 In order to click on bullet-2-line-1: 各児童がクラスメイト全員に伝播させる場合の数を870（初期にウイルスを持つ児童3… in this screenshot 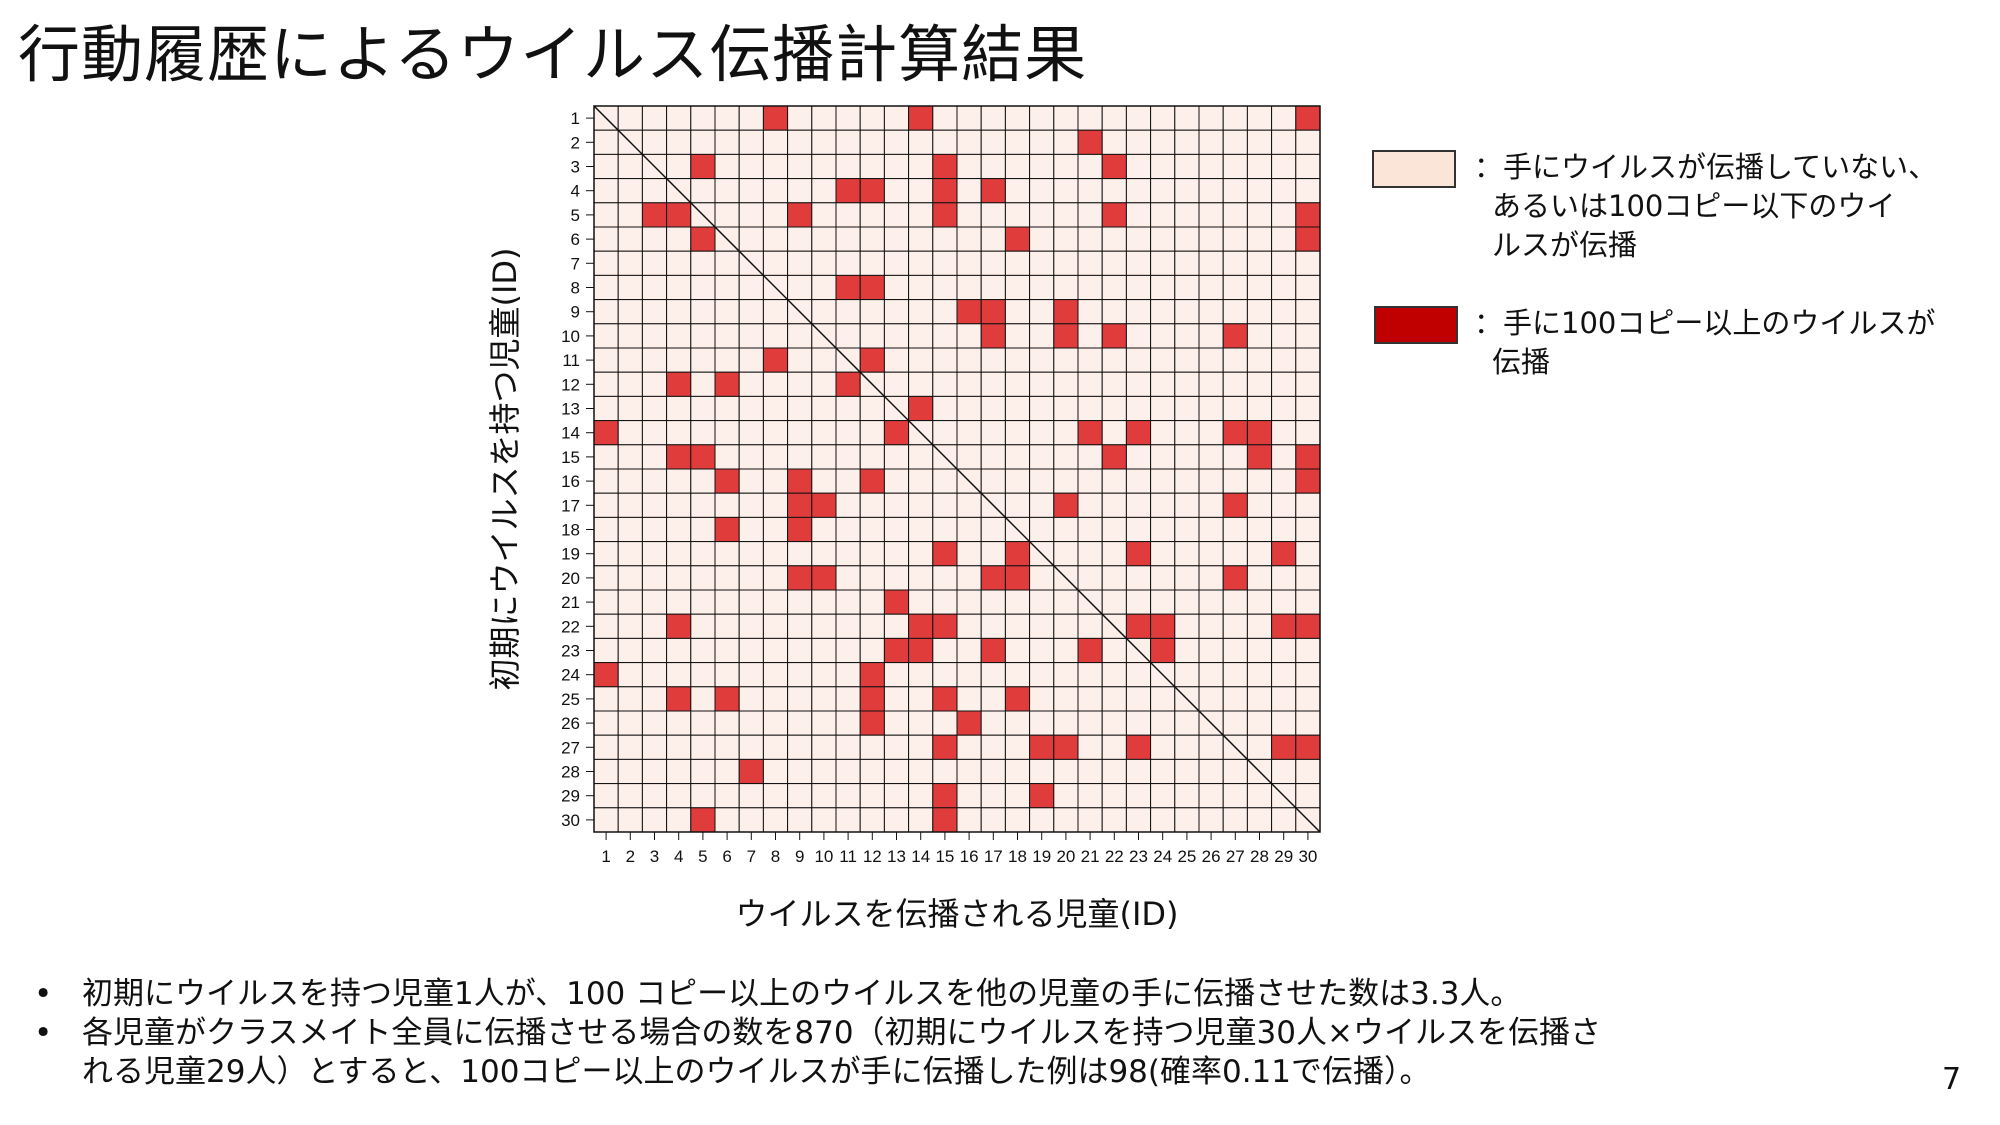, I will do `click(841, 1033)`.